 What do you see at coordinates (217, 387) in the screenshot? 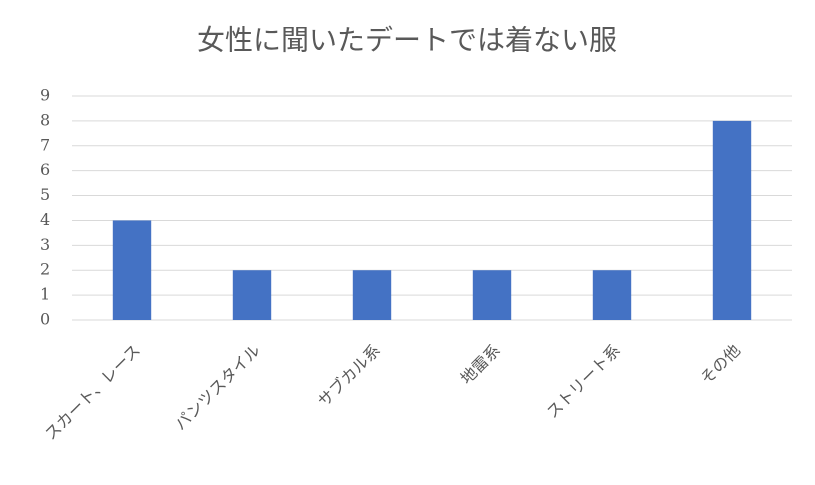
I see `x-tick-label: パンツスタイル` at bounding box center [217, 387].